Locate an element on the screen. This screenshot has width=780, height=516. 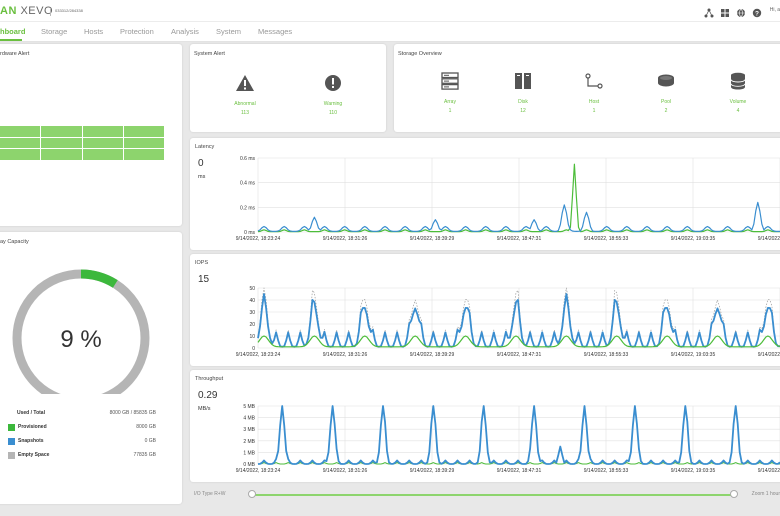
slider-start-handle is located at coordinates (252, 494).